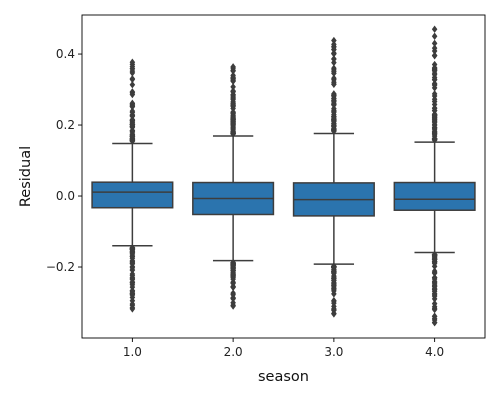 The height and width of the screenshot is (400, 500). I want to click on y-tick-label: 0.4, so click(65, 54).